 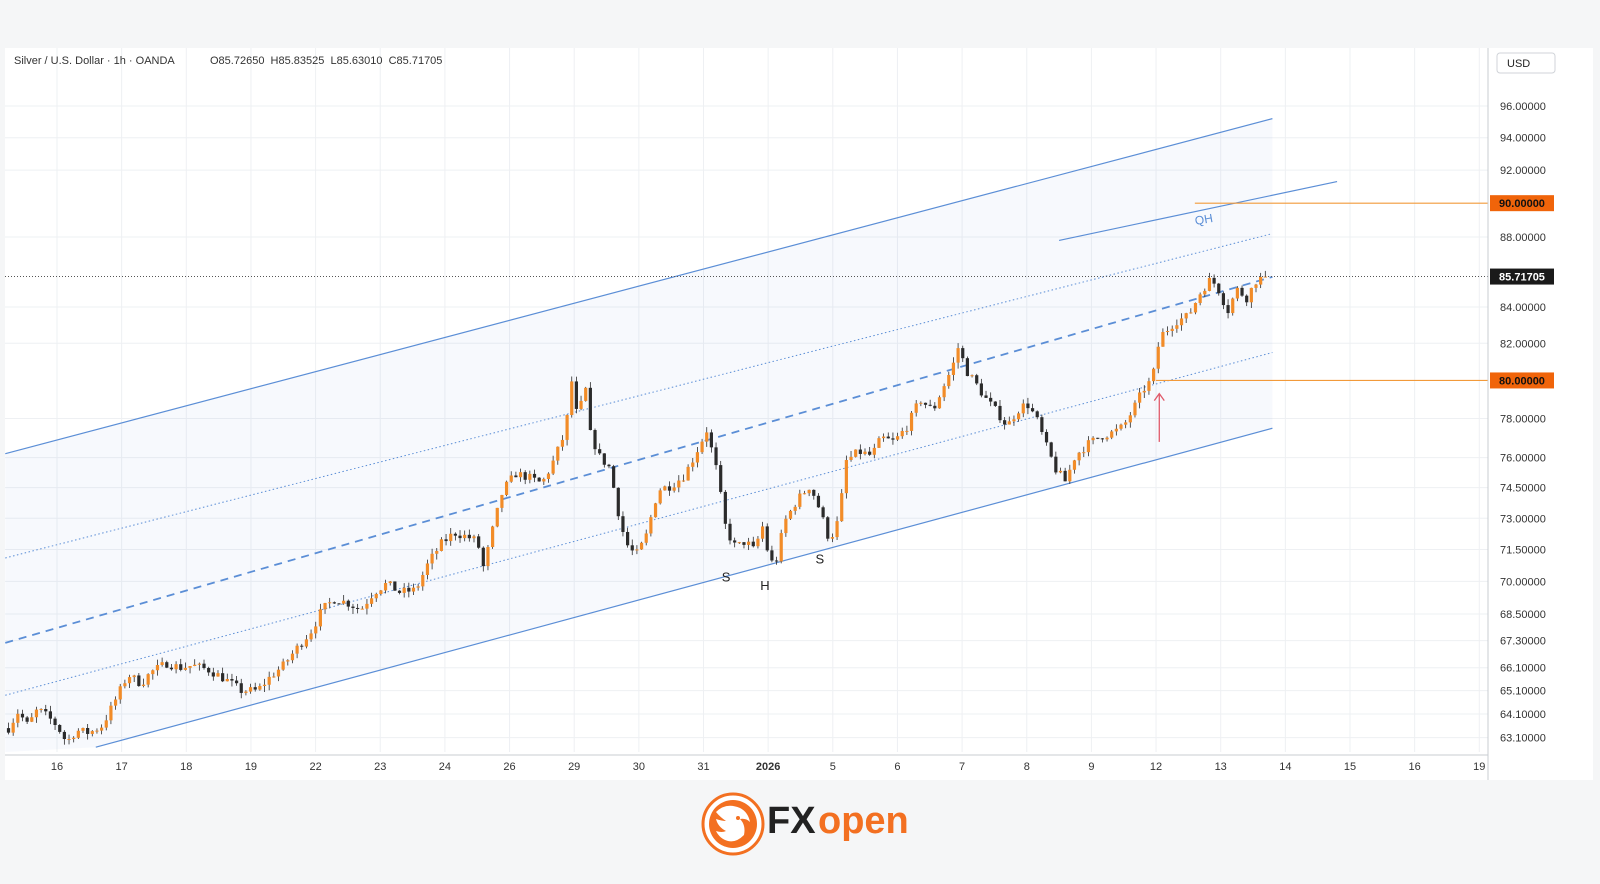 What do you see at coordinates (1523, 459) in the screenshot?
I see `y-tick-label: 76.00000` at bounding box center [1523, 459].